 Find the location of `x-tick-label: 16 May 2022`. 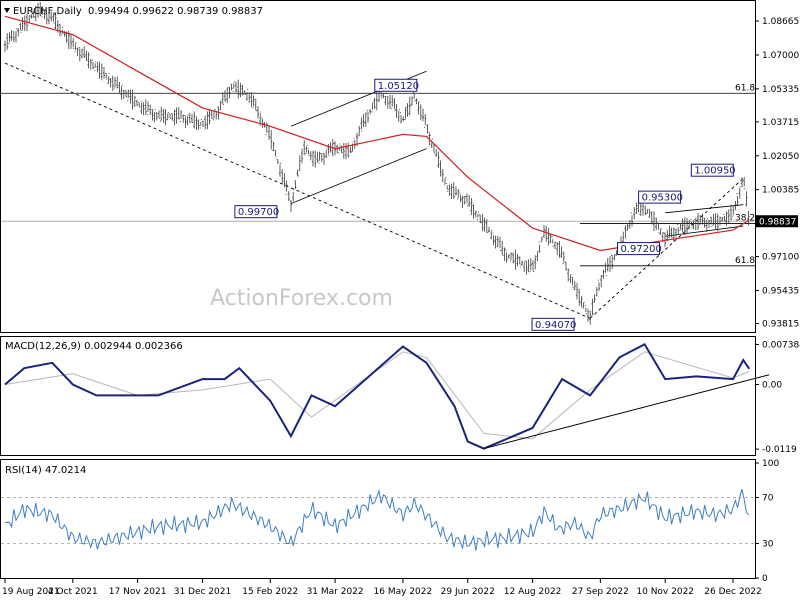

x-tick-label: 16 May 2022 is located at coordinates (403, 592).